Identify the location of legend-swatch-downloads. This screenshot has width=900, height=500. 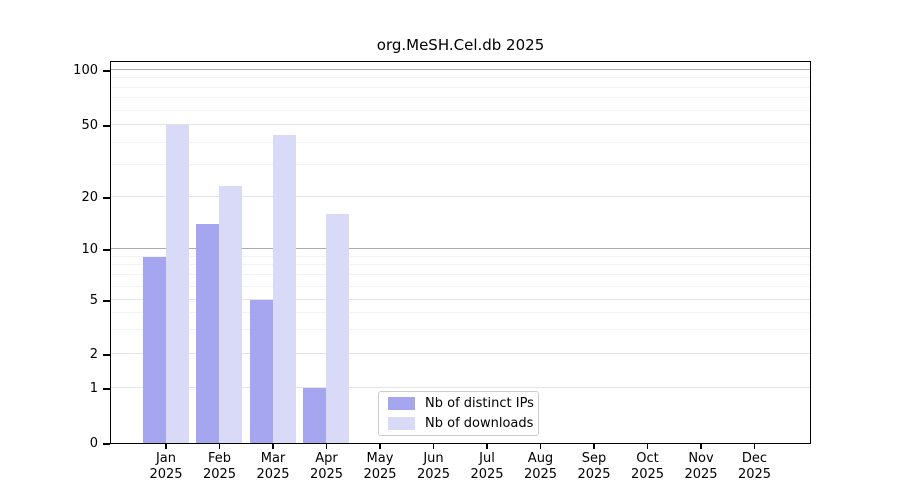
(401, 423).